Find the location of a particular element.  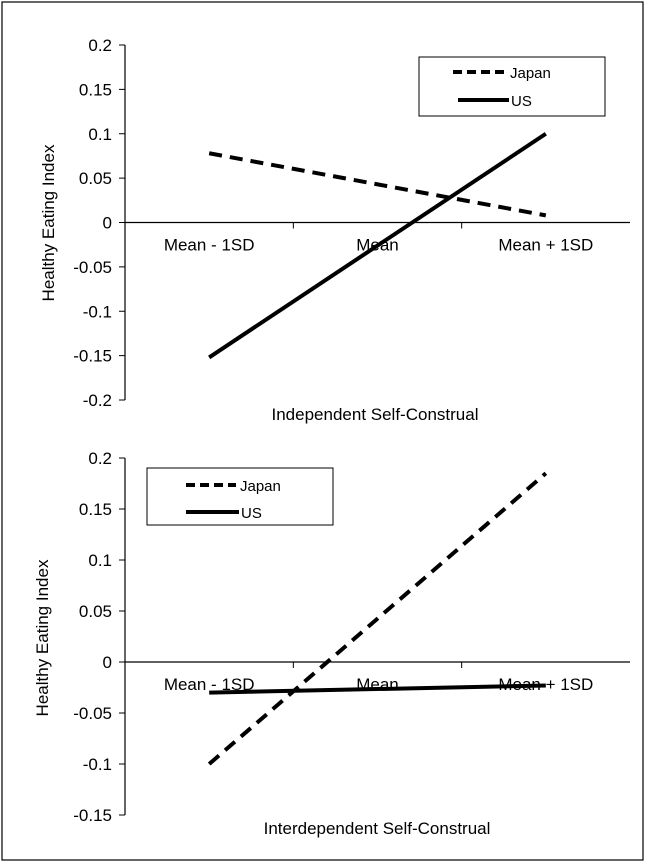

series-line-japan is located at coordinates (377, 184).